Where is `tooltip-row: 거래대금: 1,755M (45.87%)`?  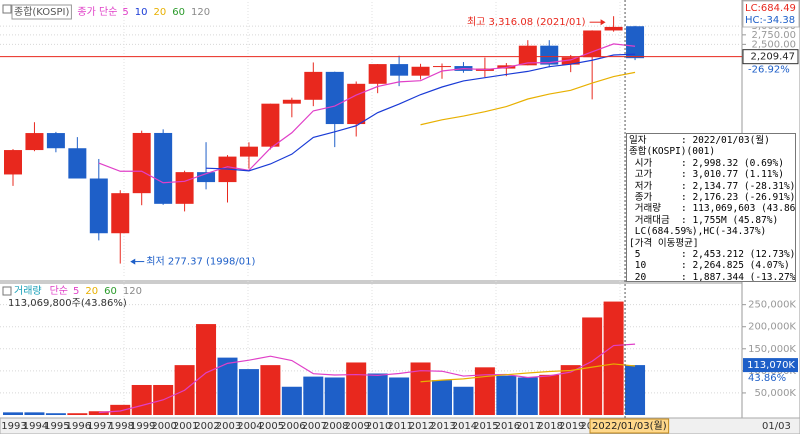
tooltip-row: 거래대금: 1,755M (45.87%) is located at coordinates (711, 220).